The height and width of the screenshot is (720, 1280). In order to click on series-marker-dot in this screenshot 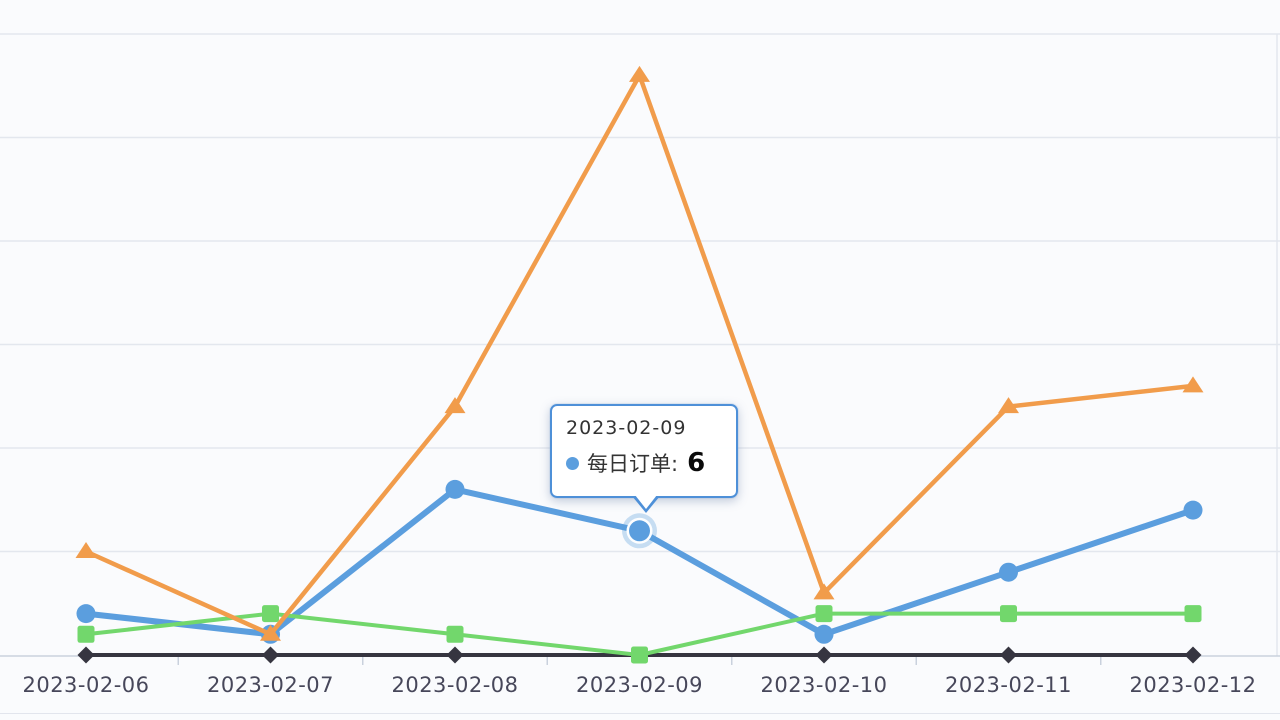, I will do `click(572, 463)`.